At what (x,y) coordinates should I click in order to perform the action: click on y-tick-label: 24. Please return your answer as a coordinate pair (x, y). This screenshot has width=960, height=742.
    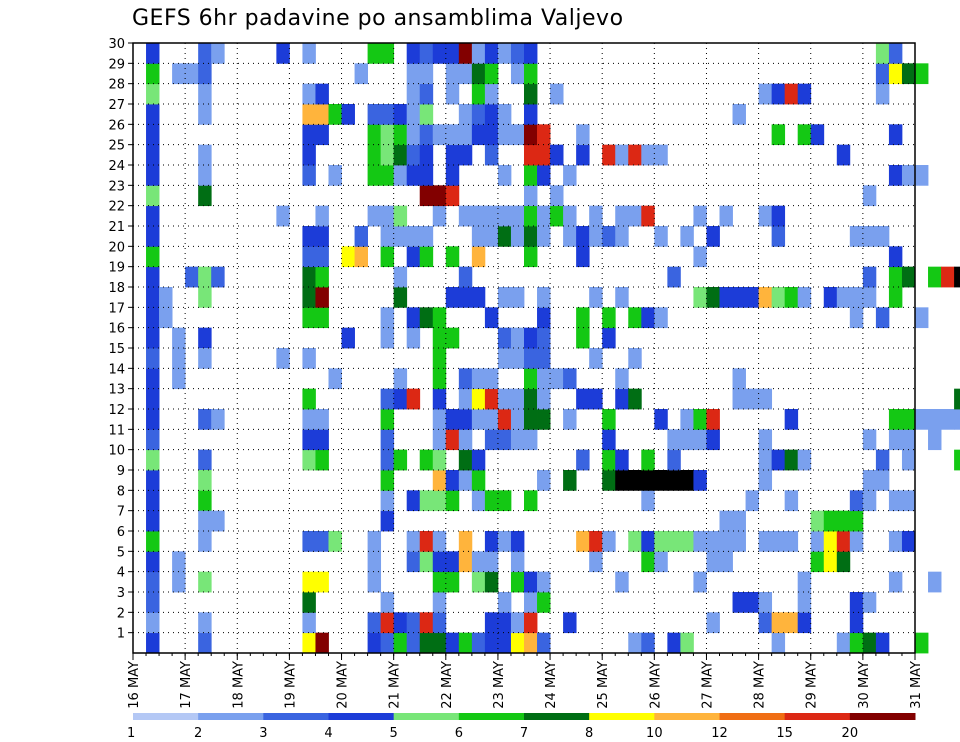
    Looking at the image, I should click on (116, 166).